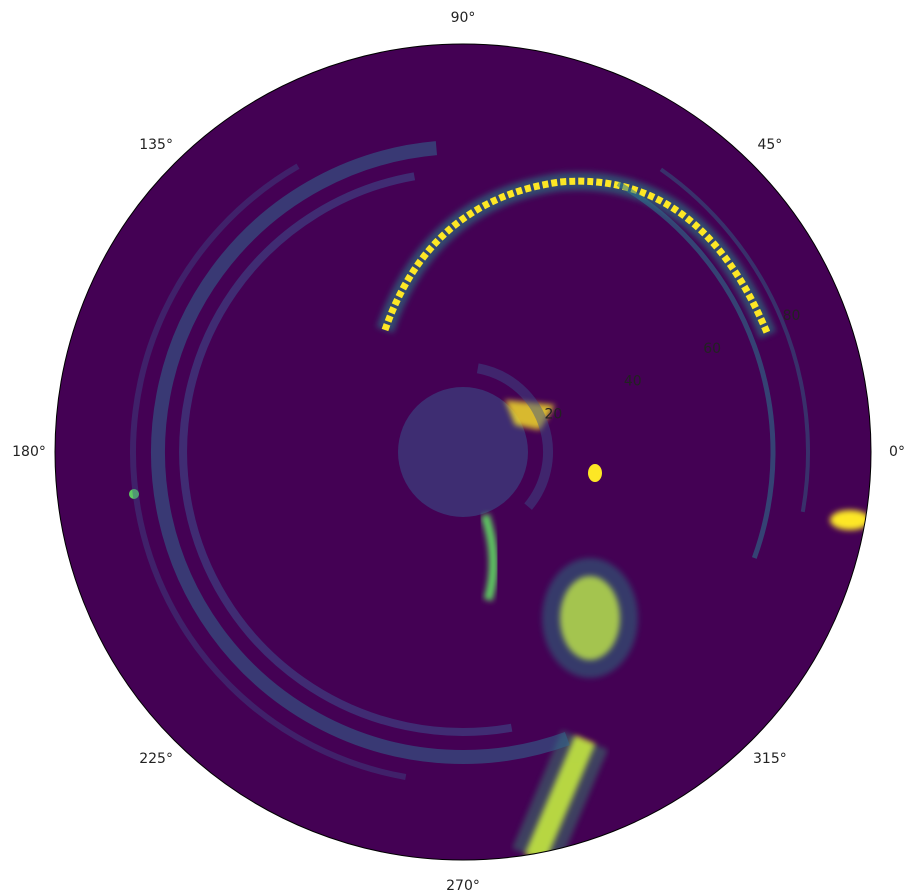 The height and width of the screenshot is (895, 909). What do you see at coordinates (769, 145) in the screenshot?
I see `angle-tick-label: 45°` at bounding box center [769, 145].